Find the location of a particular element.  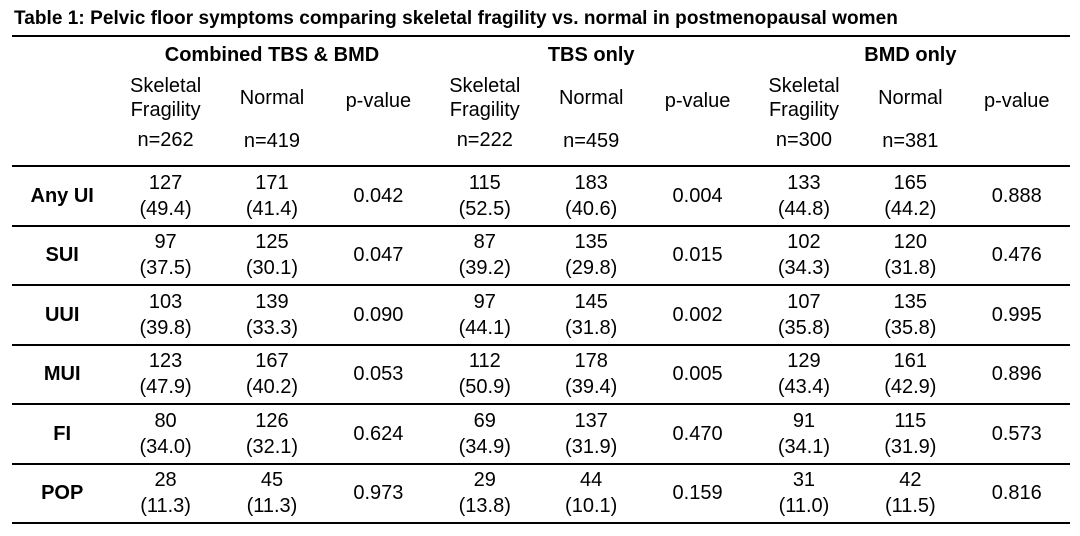

skeletal-fragility-cell: 97 (44.1) is located at coordinates (484, 314).